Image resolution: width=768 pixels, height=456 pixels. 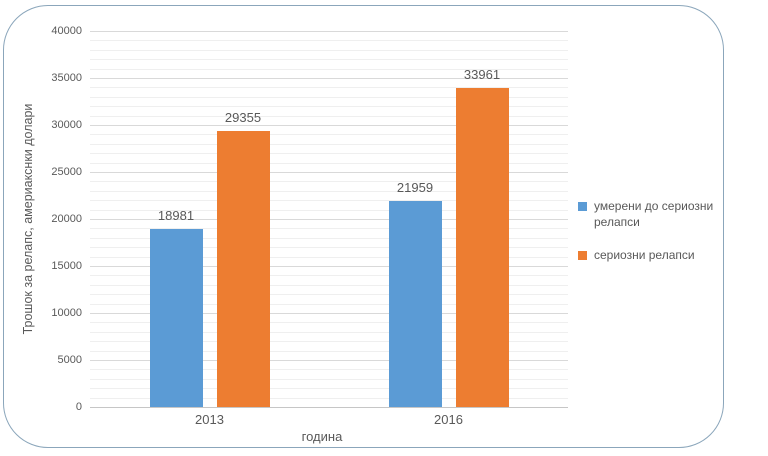 What do you see at coordinates (329, 407) in the screenshot?
I see `x-axis-line` at bounding box center [329, 407].